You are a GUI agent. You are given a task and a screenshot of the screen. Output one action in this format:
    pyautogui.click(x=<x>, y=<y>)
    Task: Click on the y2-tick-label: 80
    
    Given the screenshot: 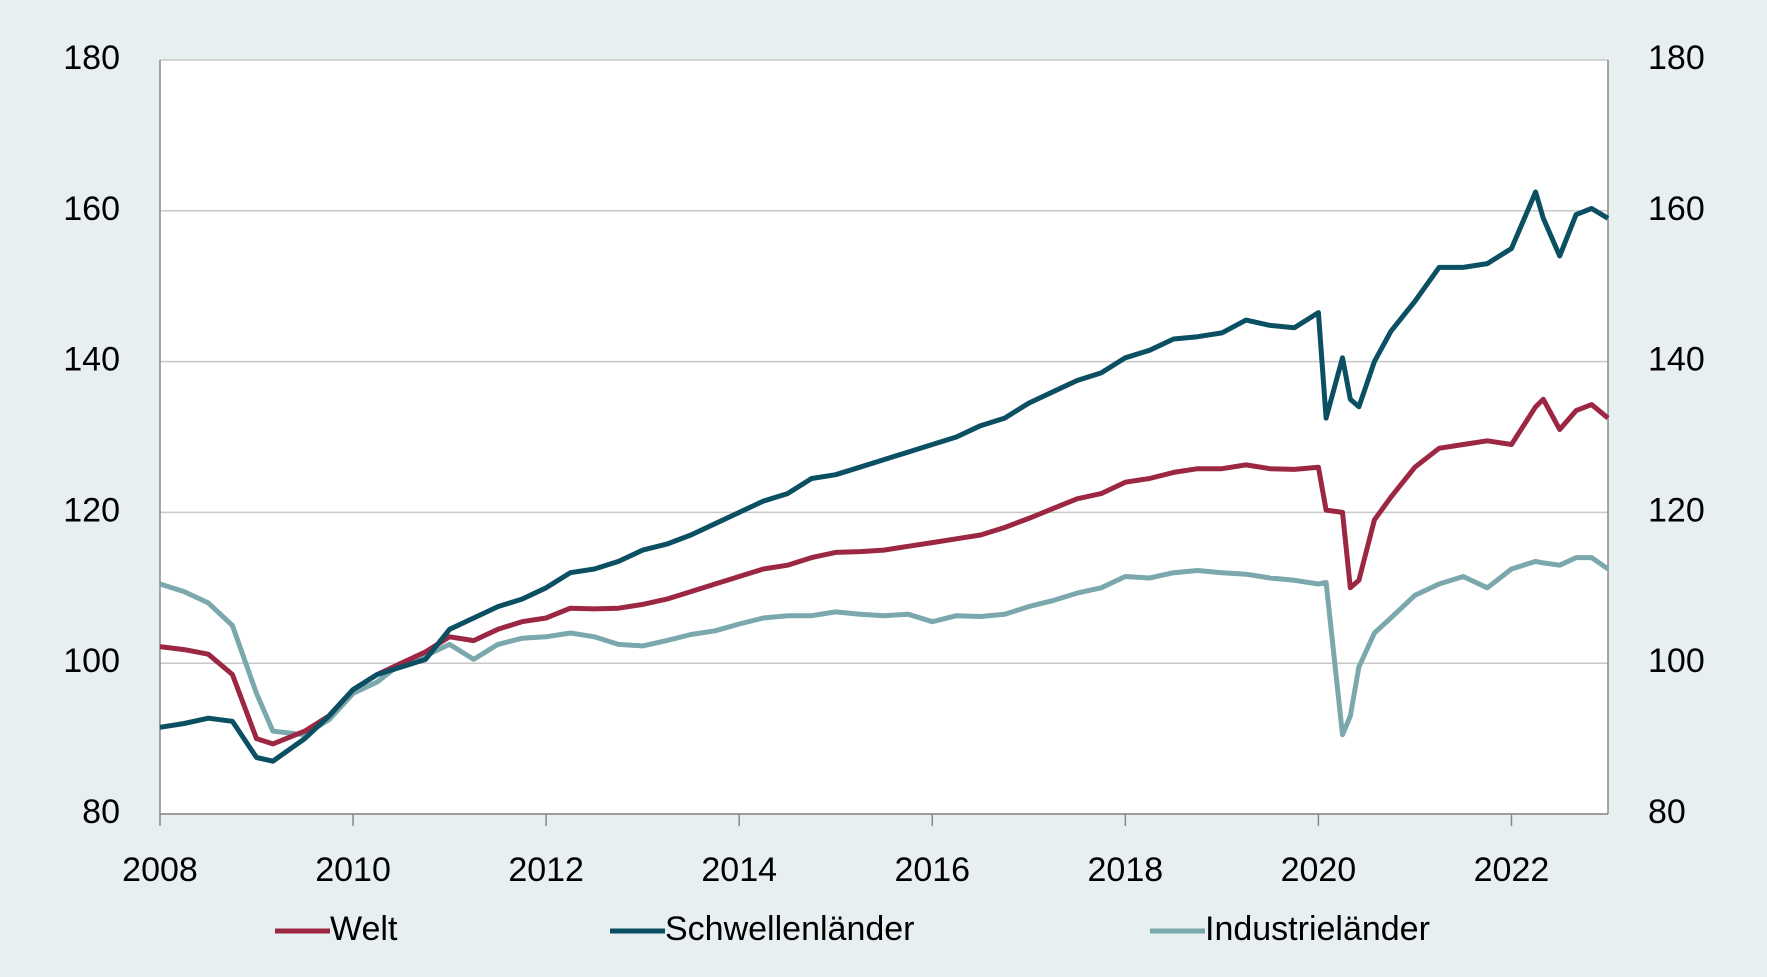 What is the action you would take?
    pyautogui.click(x=1667, y=812)
    